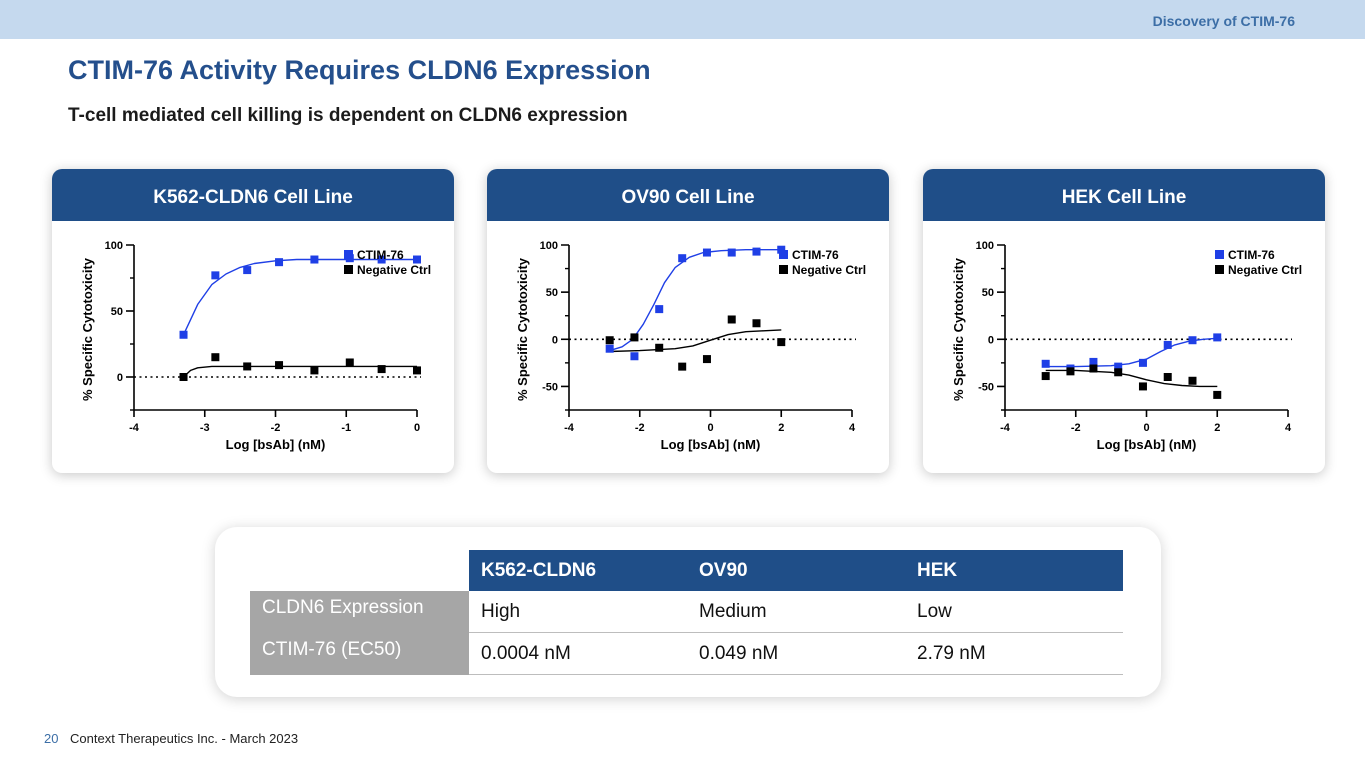 This screenshot has height=768, width=1365. What do you see at coordinates (253, 195) in the screenshot?
I see `chart-card-title: K562-CLDN6 Cell Line` at bounding box center [253, 195].